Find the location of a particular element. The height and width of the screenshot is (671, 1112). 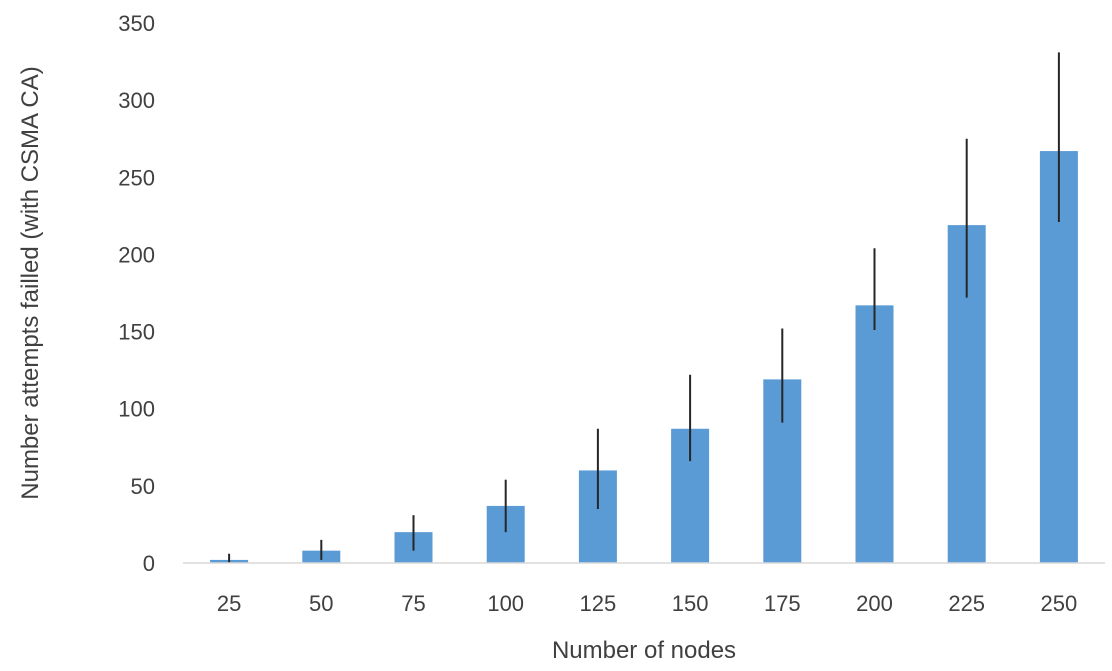

x-tick-label: 225 is located at coordinates (966, 603).